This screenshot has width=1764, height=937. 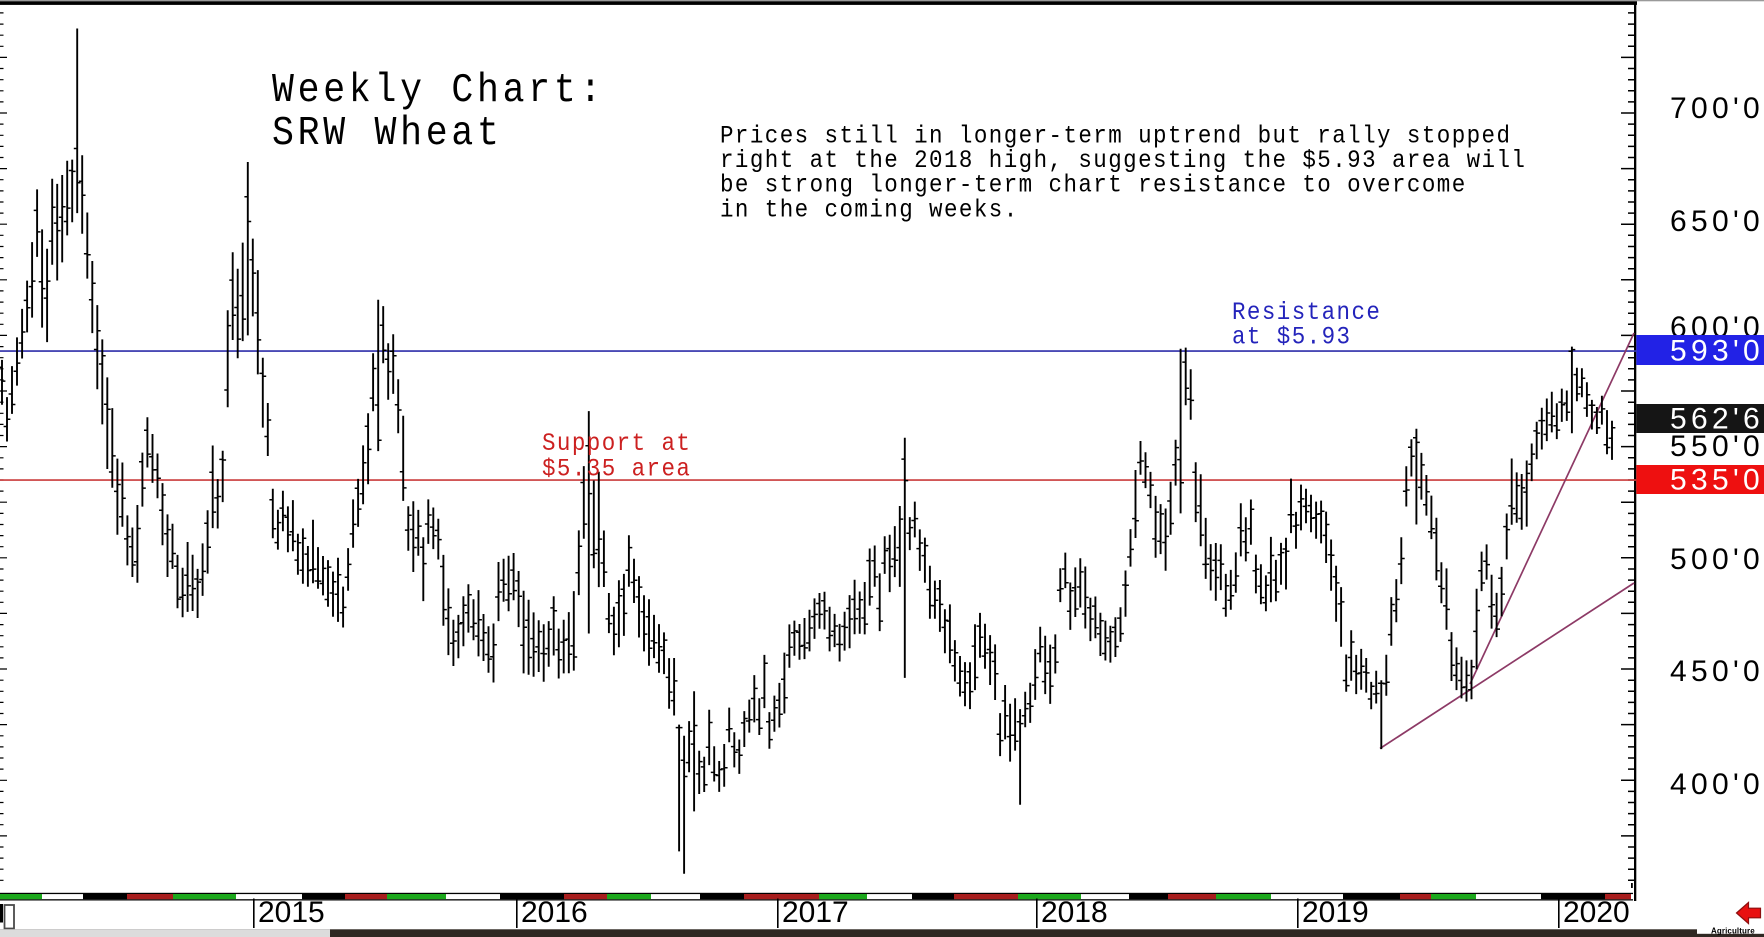 What do you see at coordinates (1717, 419) in the screenshot?
I see `svg-text: 562'6` at bounding box center [1717, 419].